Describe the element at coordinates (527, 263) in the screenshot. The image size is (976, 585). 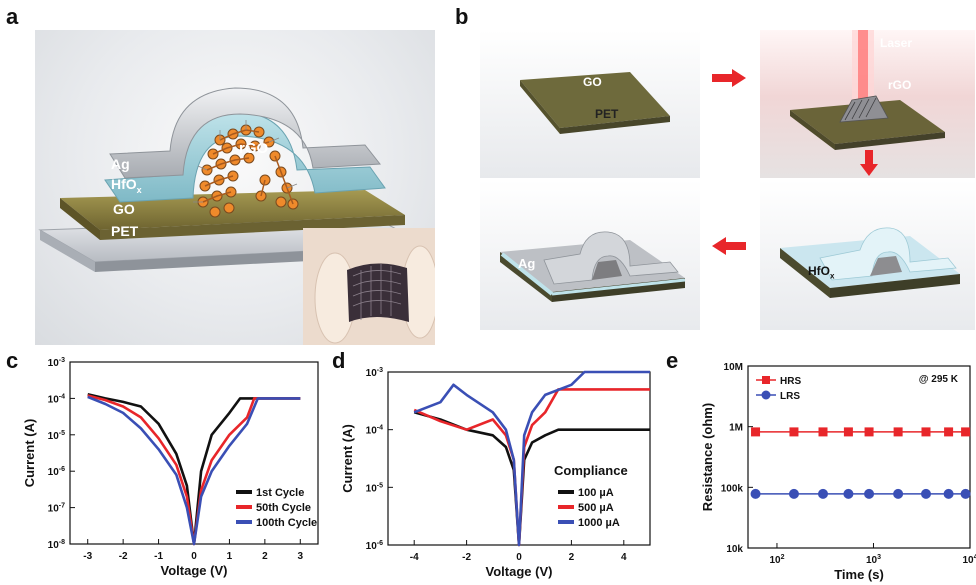
I see `step4-ag-label: Ag` at that location.